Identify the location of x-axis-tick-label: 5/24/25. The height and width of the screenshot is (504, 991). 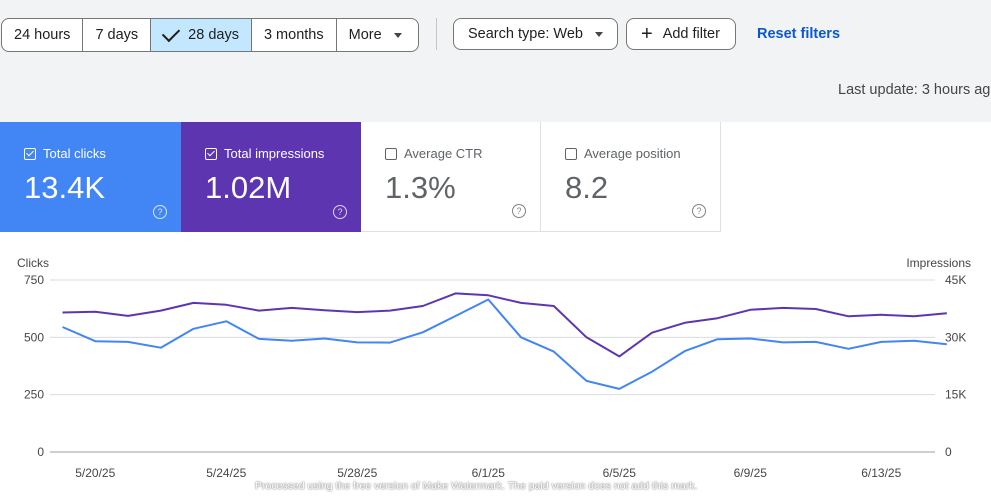
(226, 473).